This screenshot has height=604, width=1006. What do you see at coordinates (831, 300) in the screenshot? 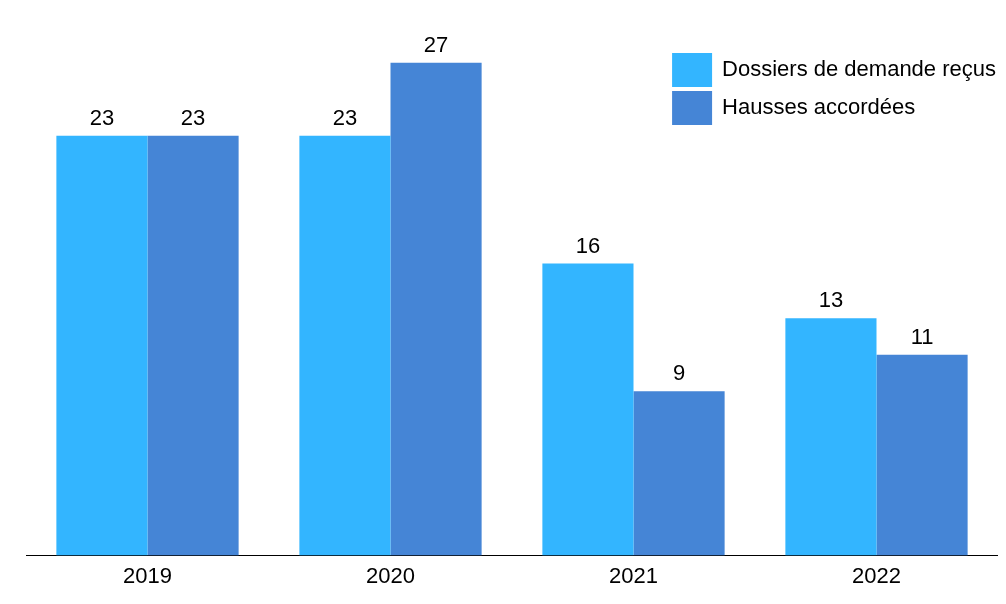
I see `data-label: 13` at bounding box center [831, 300].